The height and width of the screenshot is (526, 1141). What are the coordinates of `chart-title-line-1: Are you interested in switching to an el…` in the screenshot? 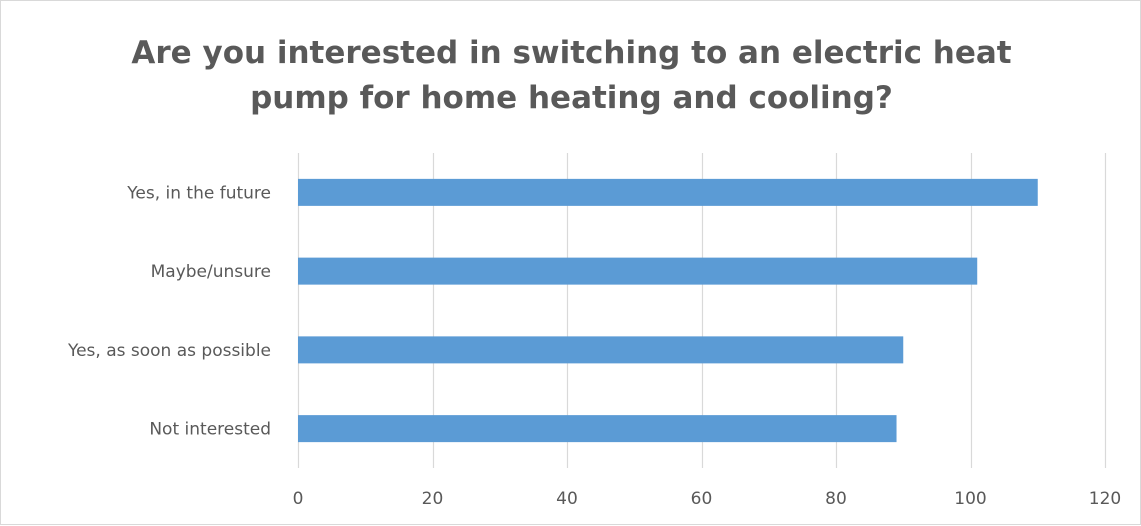 It's located at (571, 53).